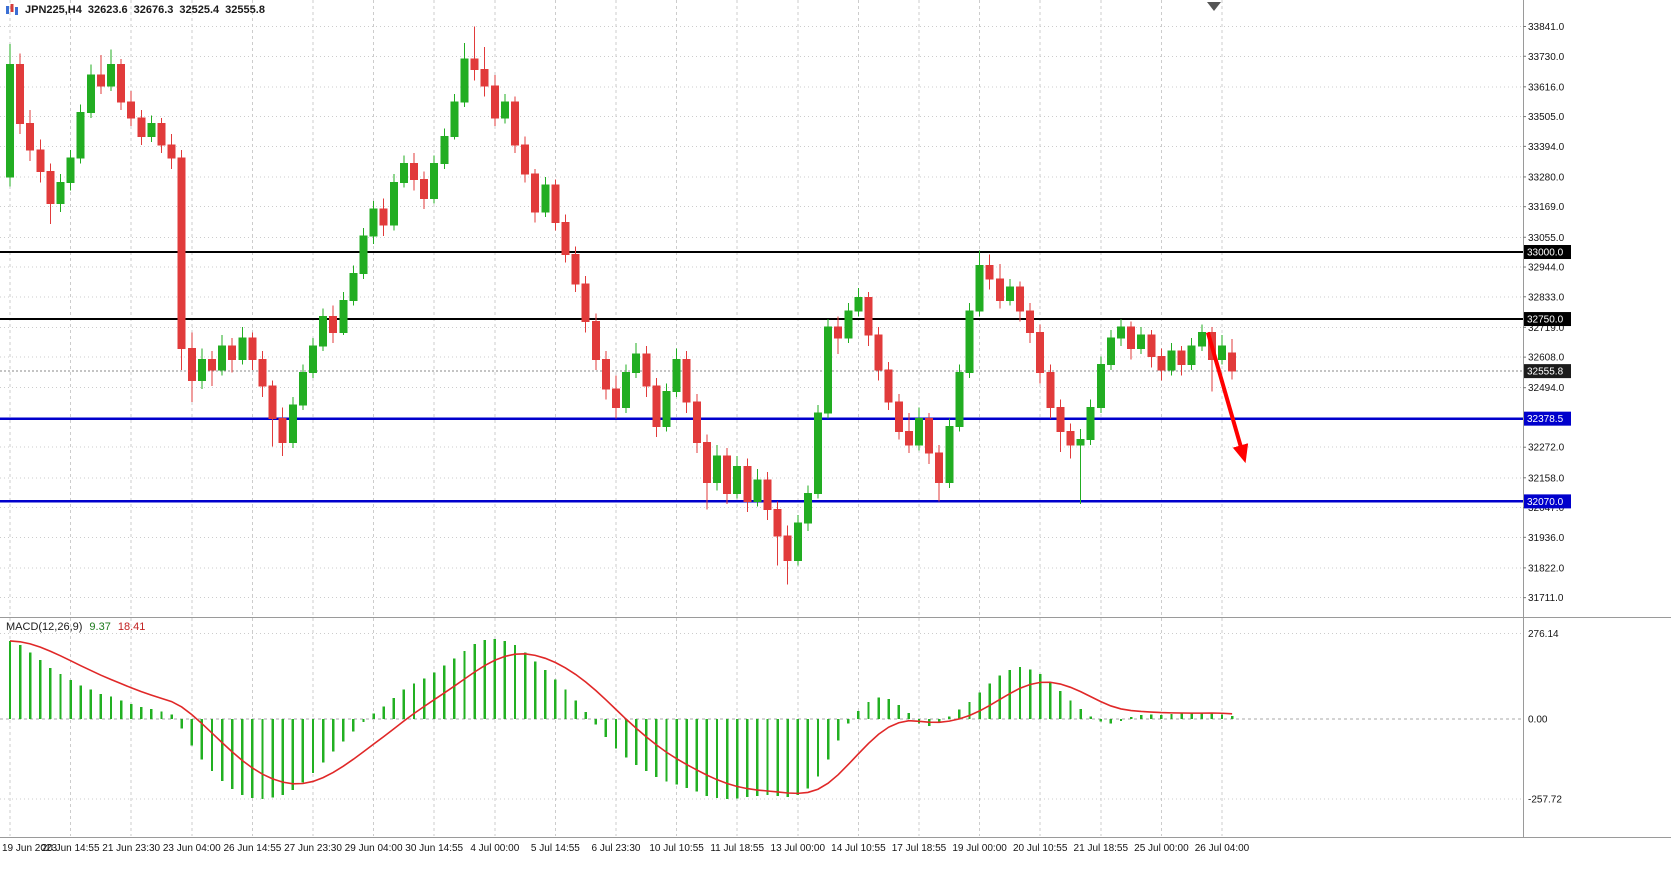 The width and height of the screenshot is (1671, 889). I want to click on time-axis-label: 20 Jul 10:55, so click(1040, 848).